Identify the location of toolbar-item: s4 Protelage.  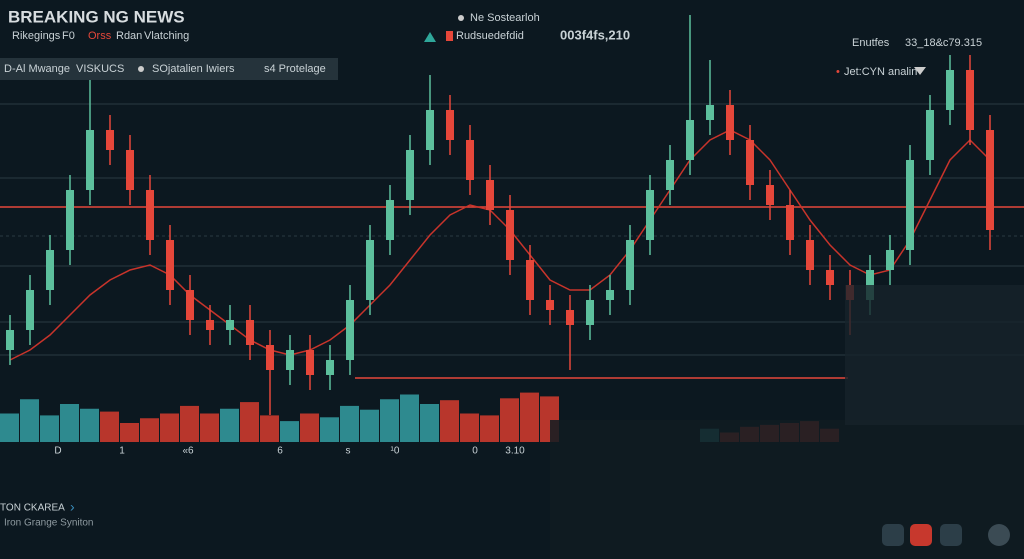
(295, 69).